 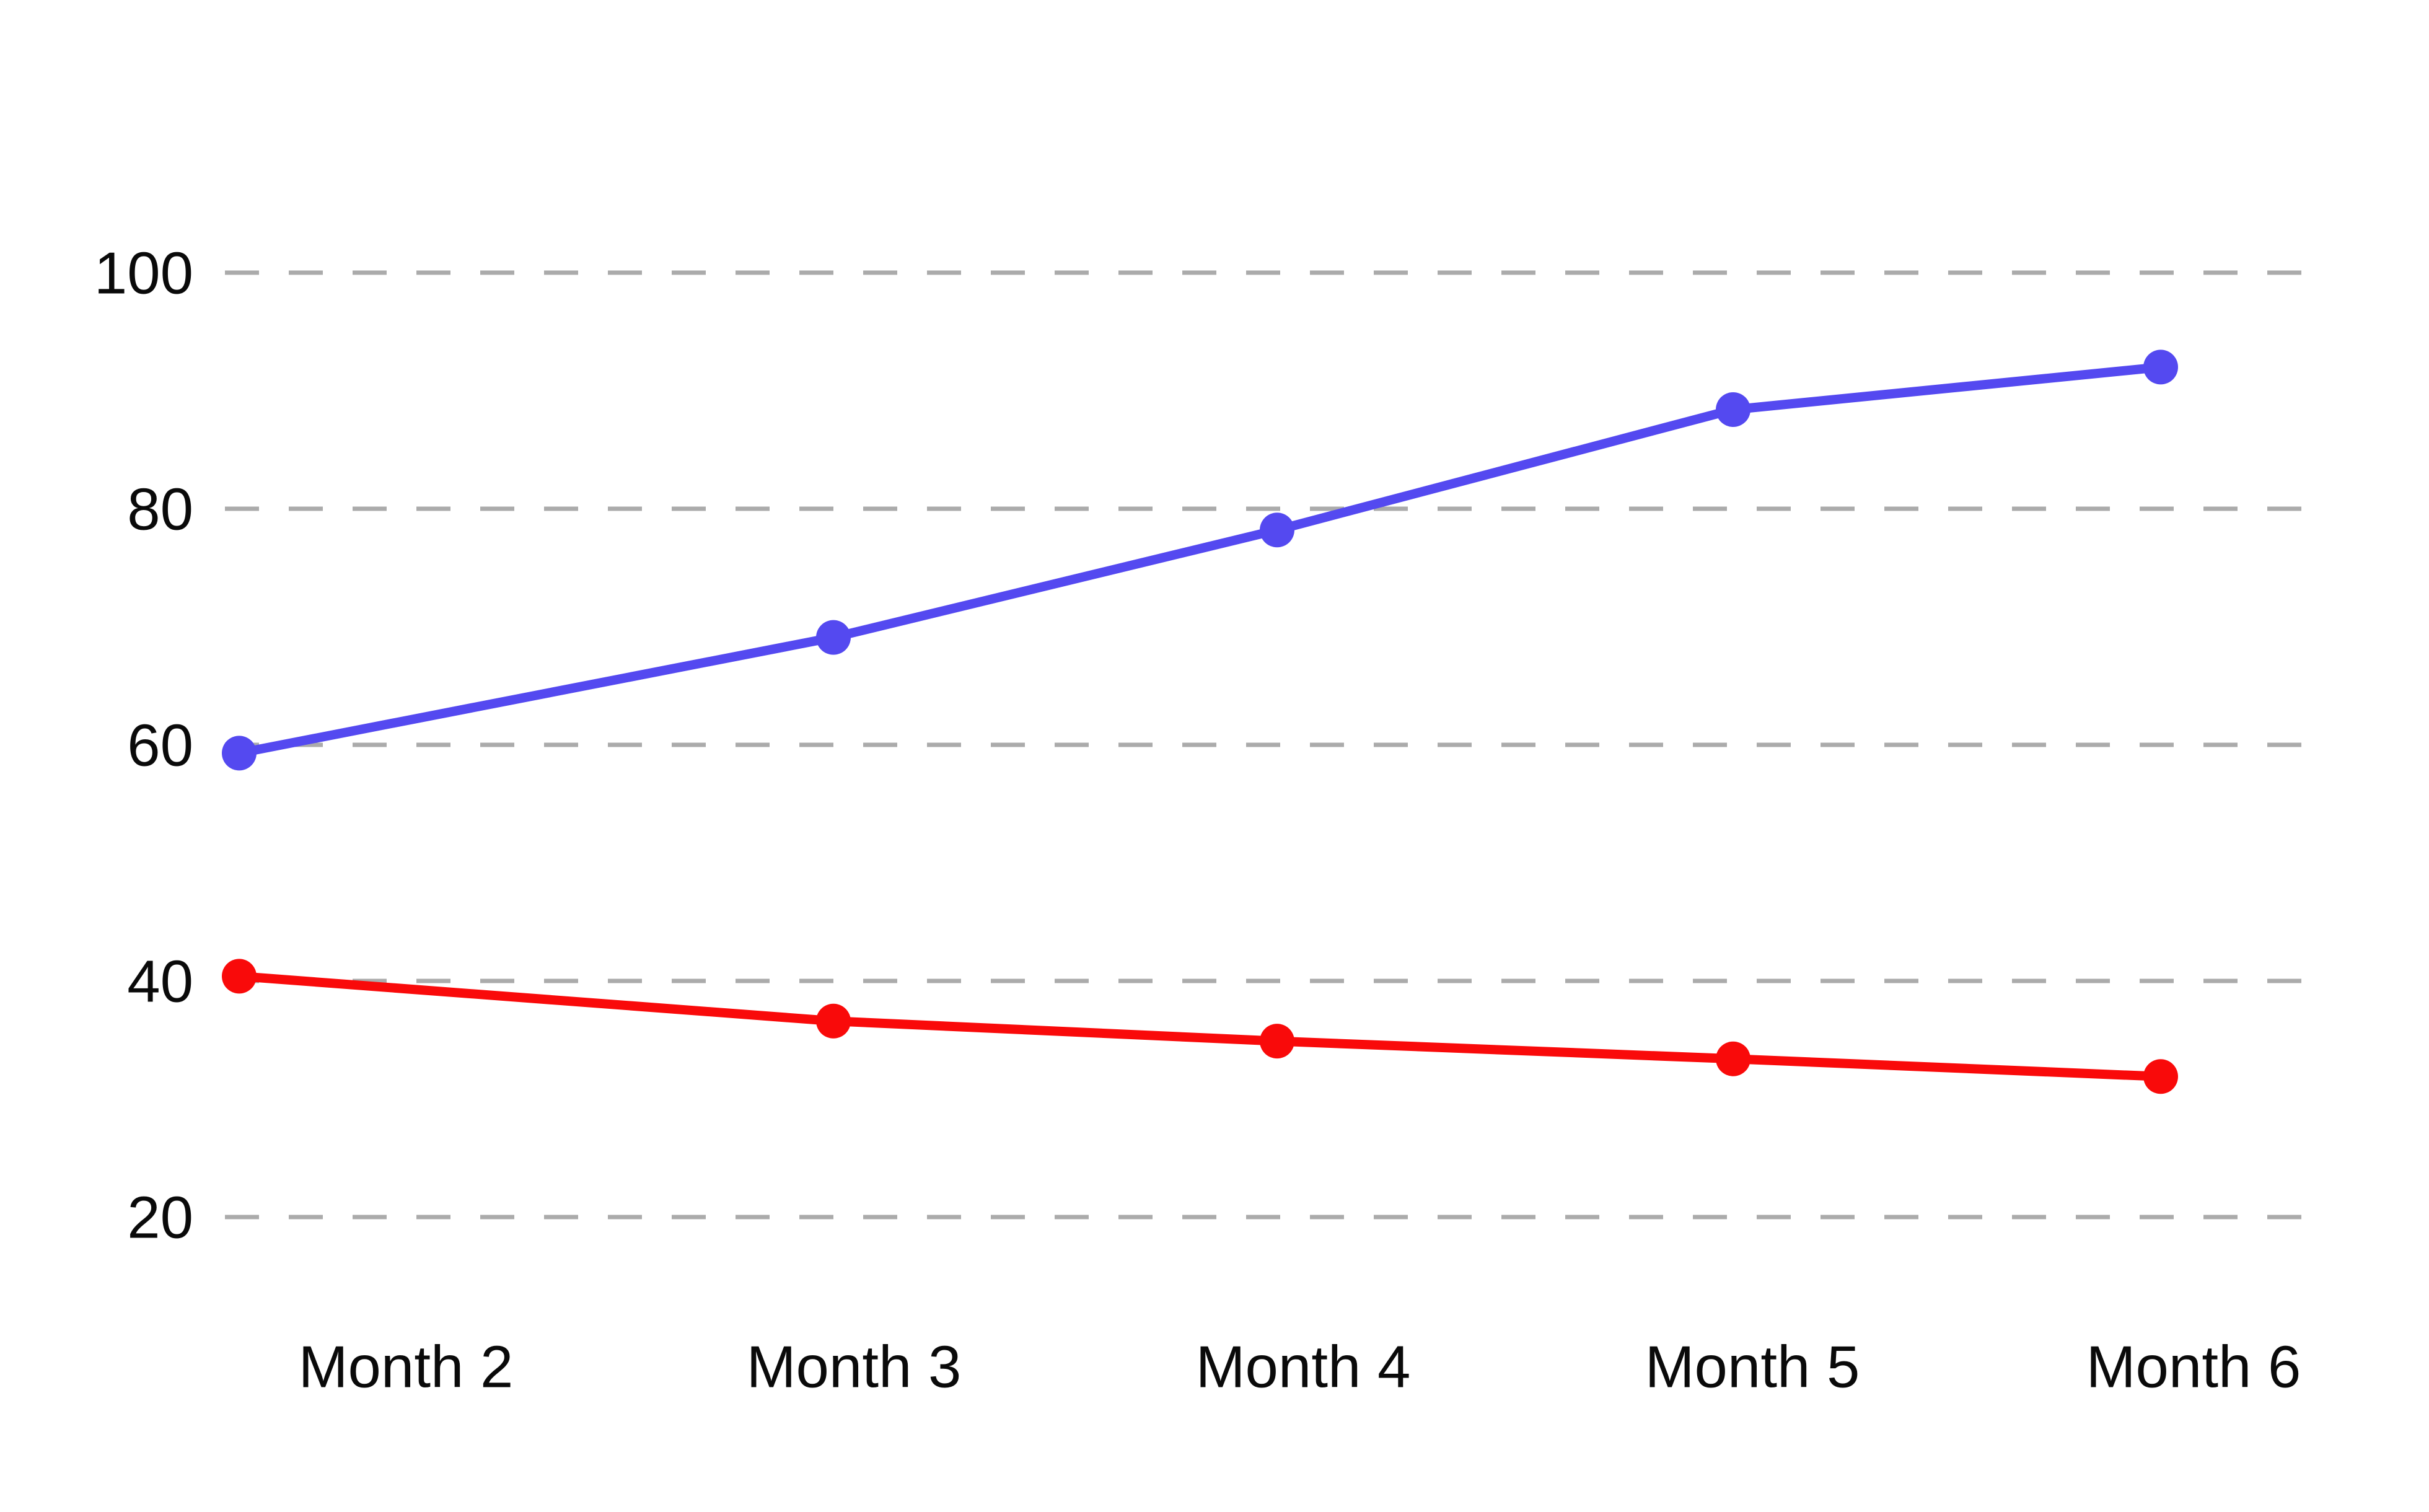 What do you see at coordinates (1753, 1367) in the screenshot?
I see `x-axis-tick-label: Month 5` at bounding box center [1753, 1367].